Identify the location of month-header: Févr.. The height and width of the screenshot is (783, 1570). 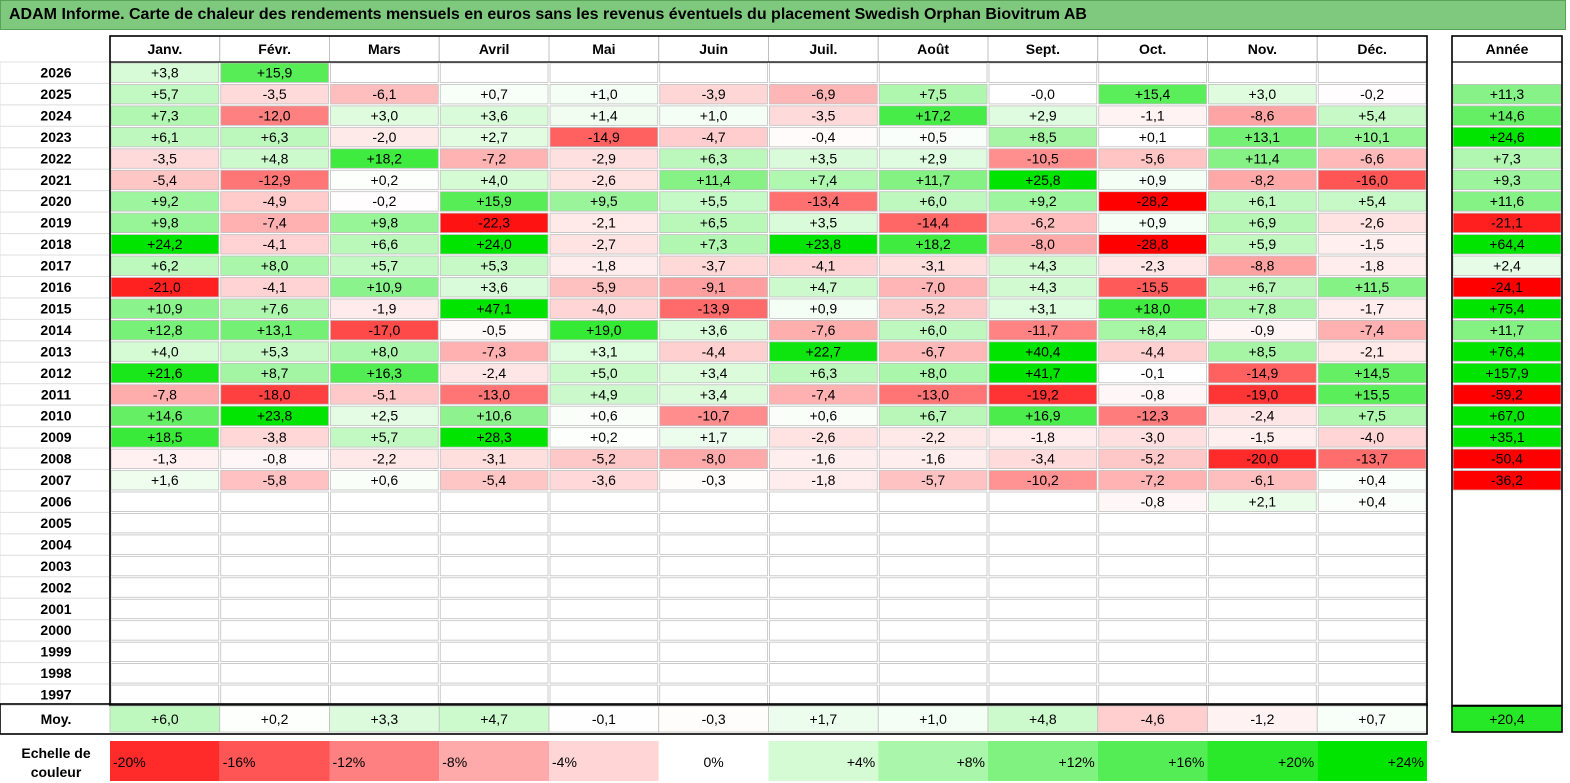
(274, 49).